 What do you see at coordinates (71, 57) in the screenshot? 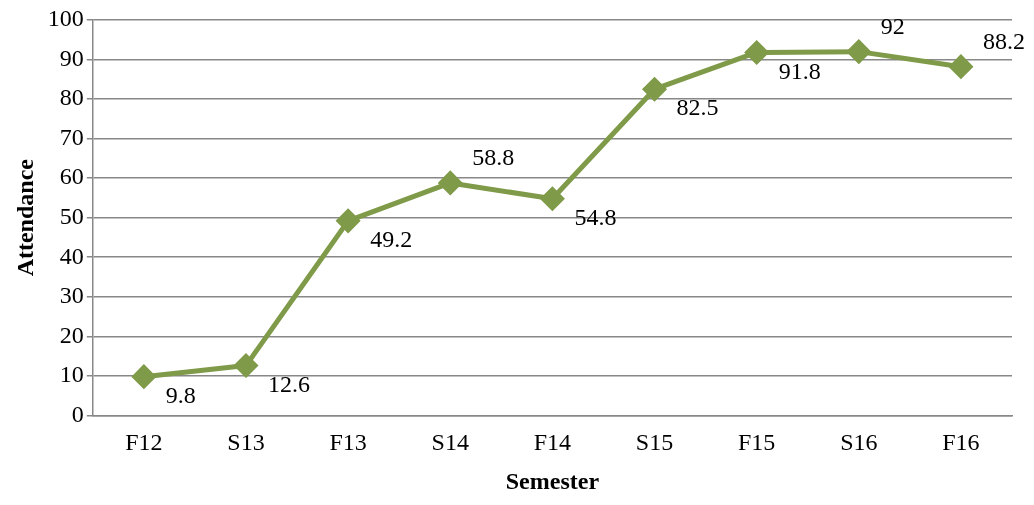
I see `y-tick-label: 90` at bounding box center [71, 57].